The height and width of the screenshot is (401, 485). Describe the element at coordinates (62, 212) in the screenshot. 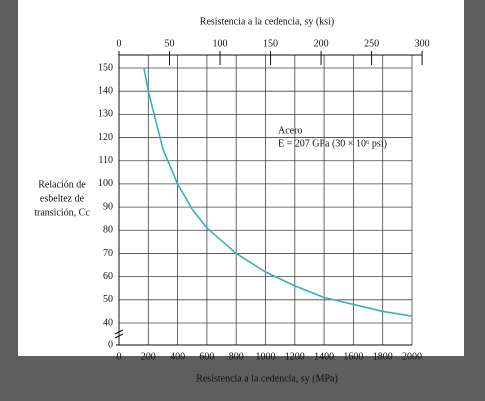

I see `y-axis-title: transición, Cc` at that location.